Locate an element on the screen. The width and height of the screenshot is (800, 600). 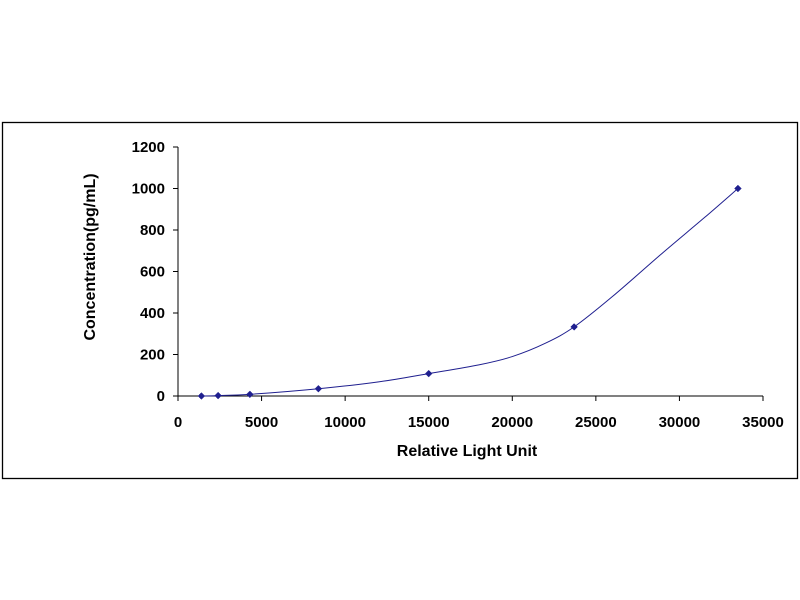
y-tick-label: 0 is located at coordinates (161, 396).